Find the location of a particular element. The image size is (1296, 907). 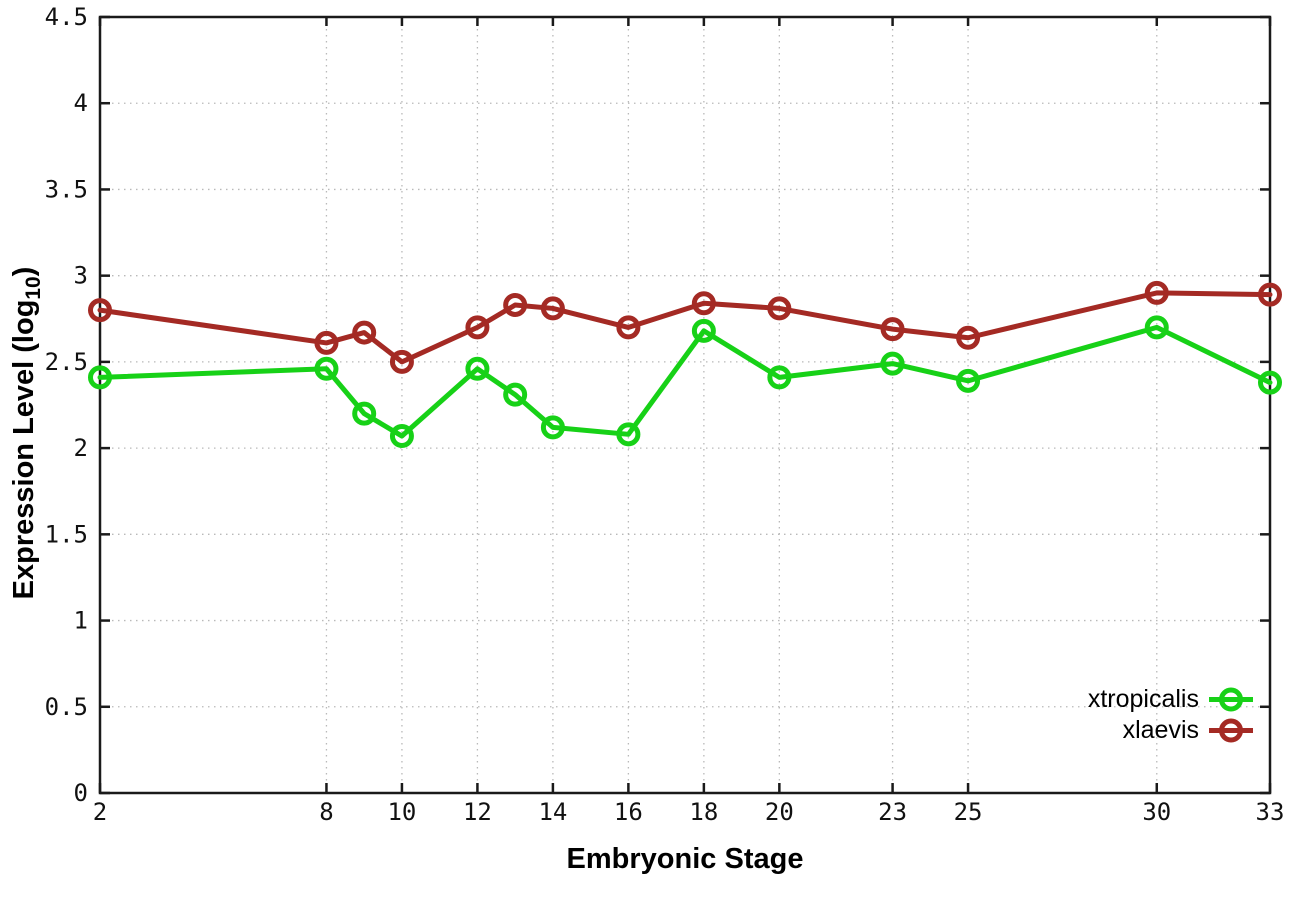

x-tick-label: 8 is located at coordinates (326, 812).